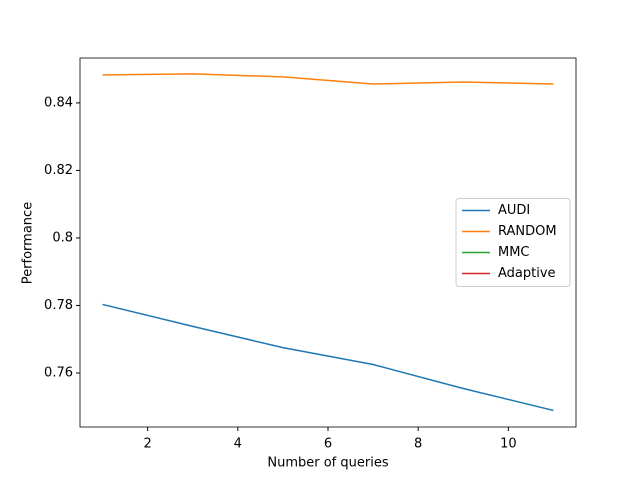  I want to click on y-tick-label: 0.84, so click(58, 102).